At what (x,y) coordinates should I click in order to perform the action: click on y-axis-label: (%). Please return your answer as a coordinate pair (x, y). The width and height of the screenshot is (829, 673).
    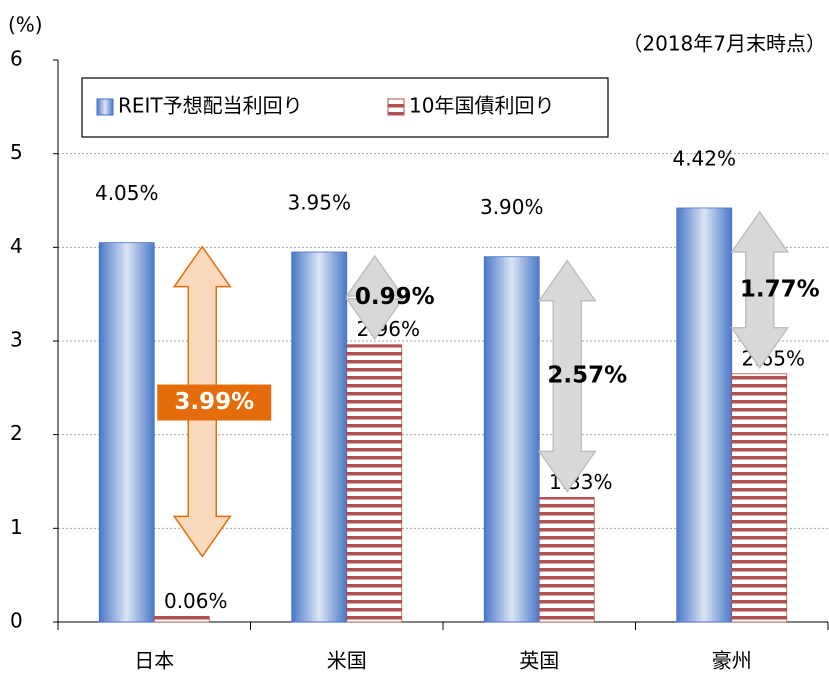
    Looking at the image, I should click on (25, 25).